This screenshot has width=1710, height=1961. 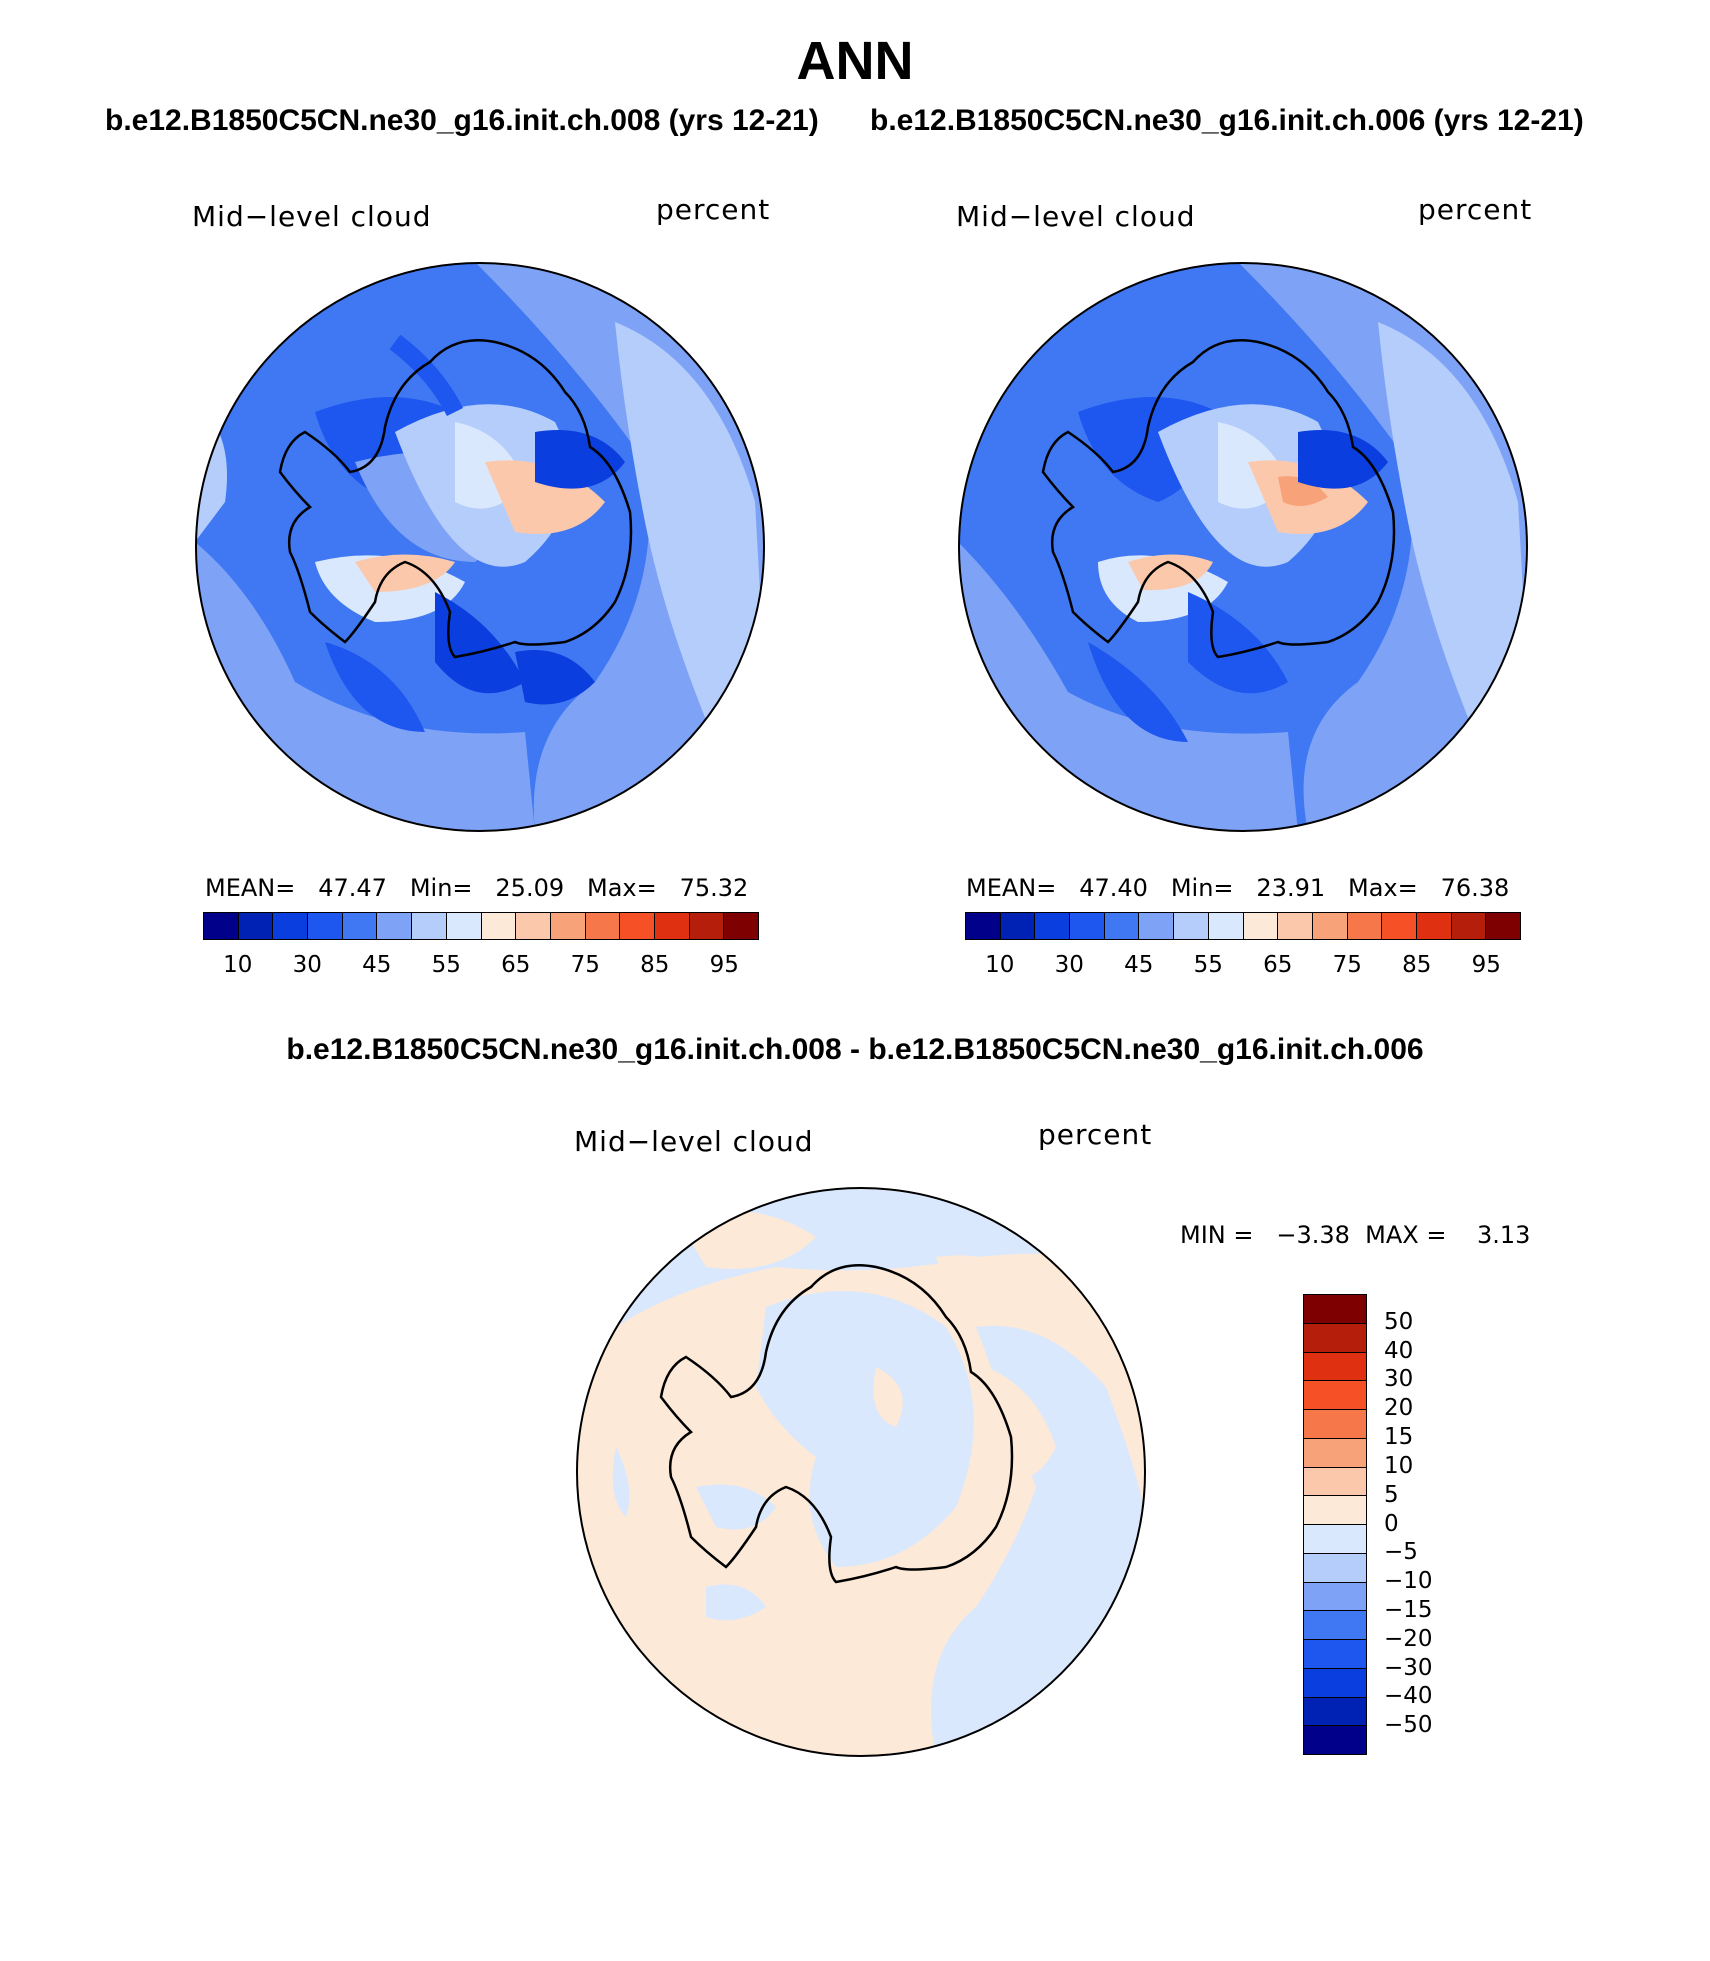 I want to click on map-panel1, so click(x=480, y=547).